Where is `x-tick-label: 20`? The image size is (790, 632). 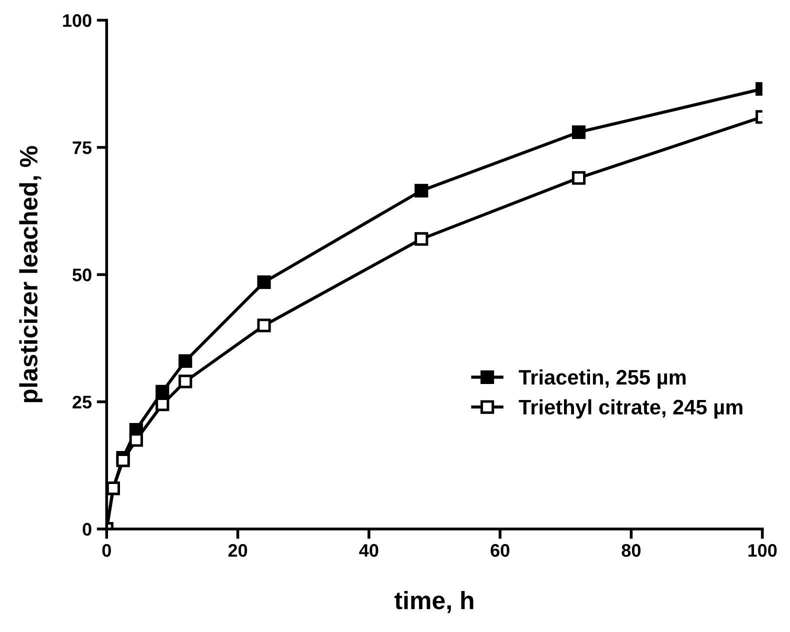 x-tick-label: 20 is located at coordinates (238, 550).